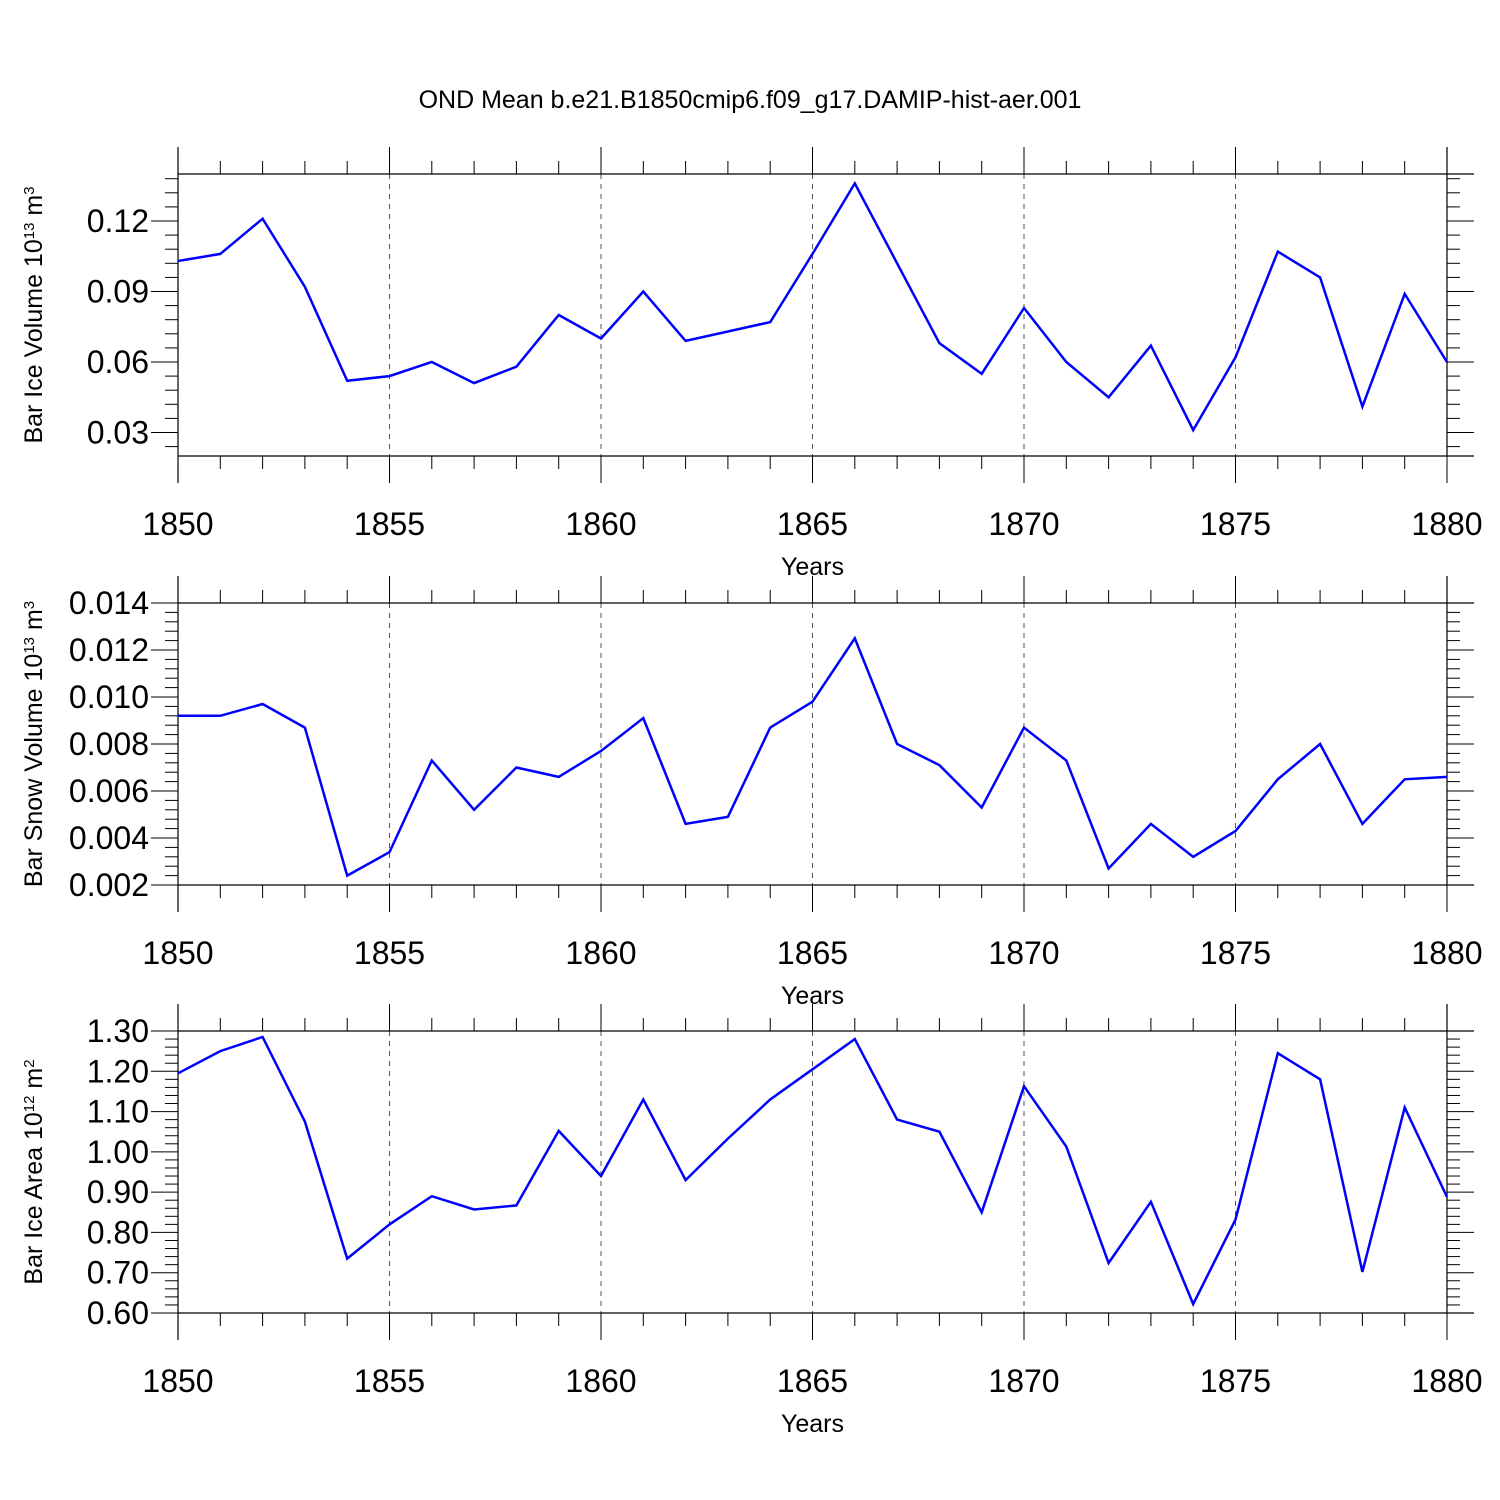  What do you see at coordinates (812, 1424) in the screenshot?
I see `x-axis-label: Years` at bounding box center [812, 1424].